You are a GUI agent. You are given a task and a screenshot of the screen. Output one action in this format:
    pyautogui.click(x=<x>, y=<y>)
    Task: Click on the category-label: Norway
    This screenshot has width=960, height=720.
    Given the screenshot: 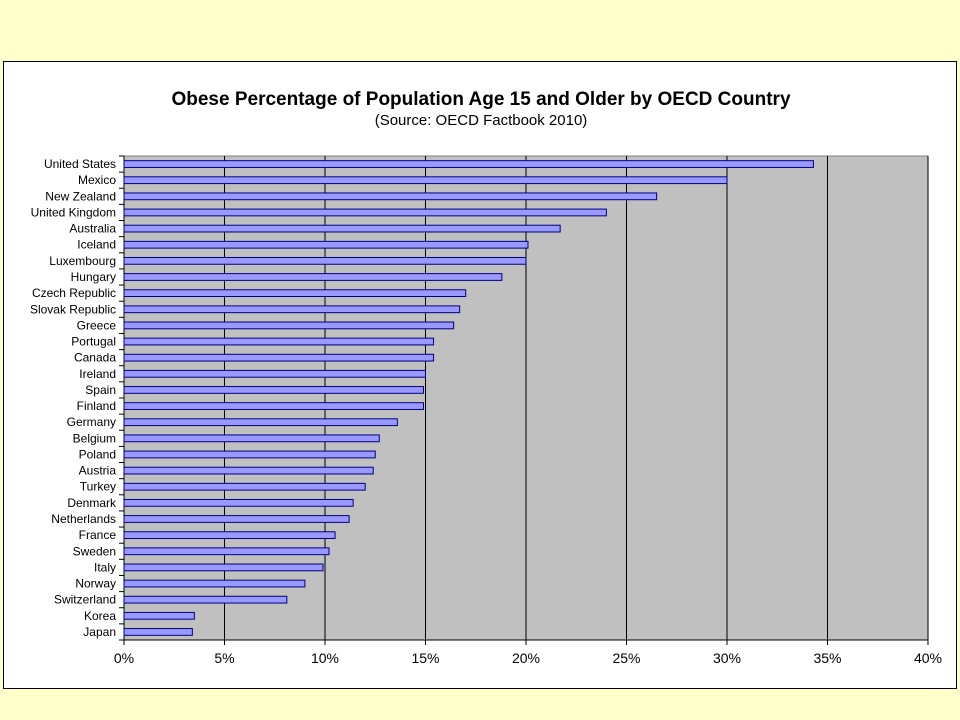 What is the action you would take?
    pyautogui.click(x=95, y=584)
    